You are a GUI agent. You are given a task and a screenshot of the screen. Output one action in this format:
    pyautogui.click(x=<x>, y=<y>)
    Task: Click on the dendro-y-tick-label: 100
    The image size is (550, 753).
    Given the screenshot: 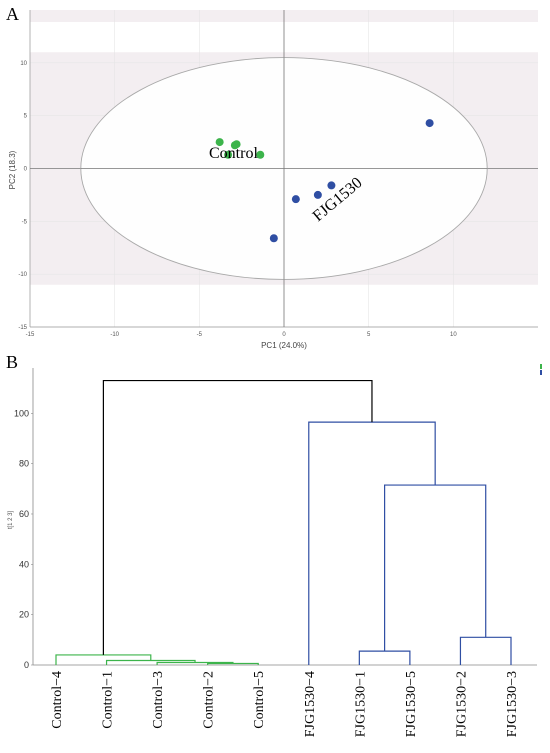 What is the action you would take?
    pyautogui.click(x=21, y=413)
    